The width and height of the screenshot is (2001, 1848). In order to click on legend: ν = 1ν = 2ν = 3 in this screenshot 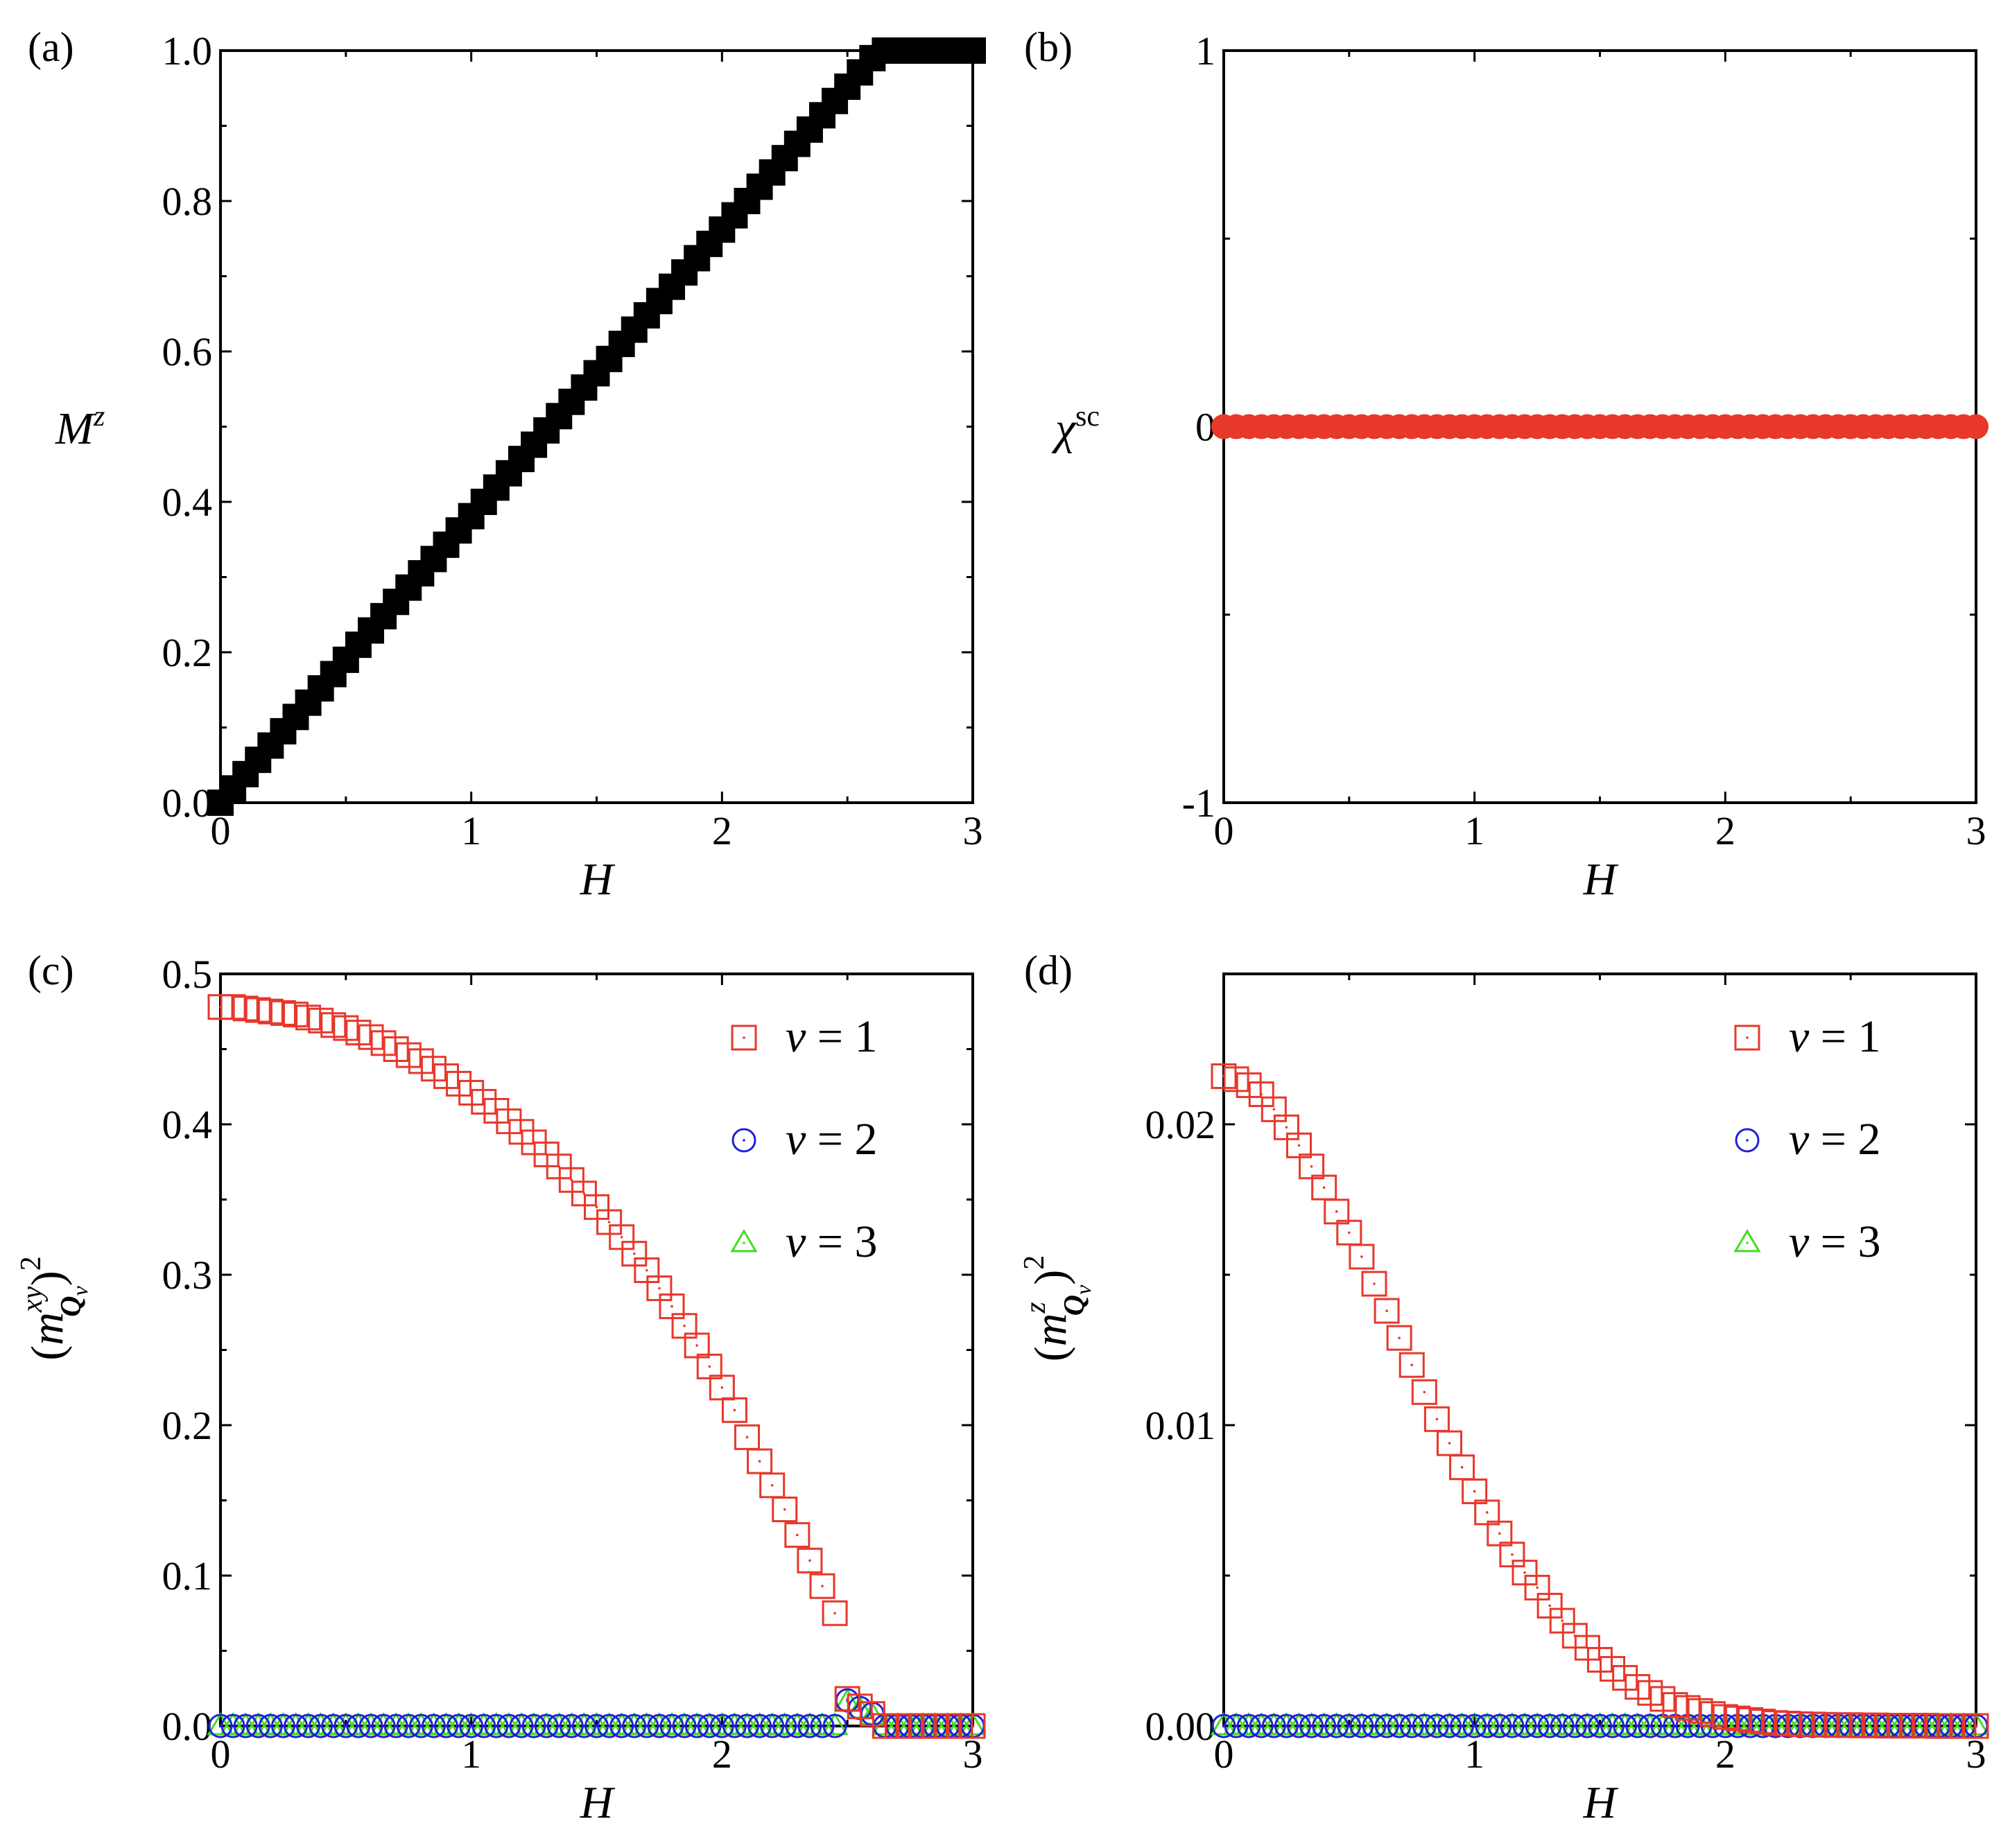, I will do `click(804, 1139)`.